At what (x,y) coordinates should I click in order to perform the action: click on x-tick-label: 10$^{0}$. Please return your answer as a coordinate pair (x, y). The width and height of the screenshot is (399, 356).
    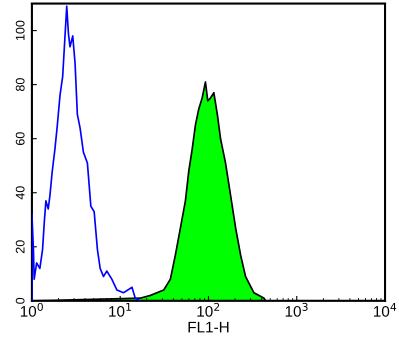
    Looking at the image, I should click on (31, 309).